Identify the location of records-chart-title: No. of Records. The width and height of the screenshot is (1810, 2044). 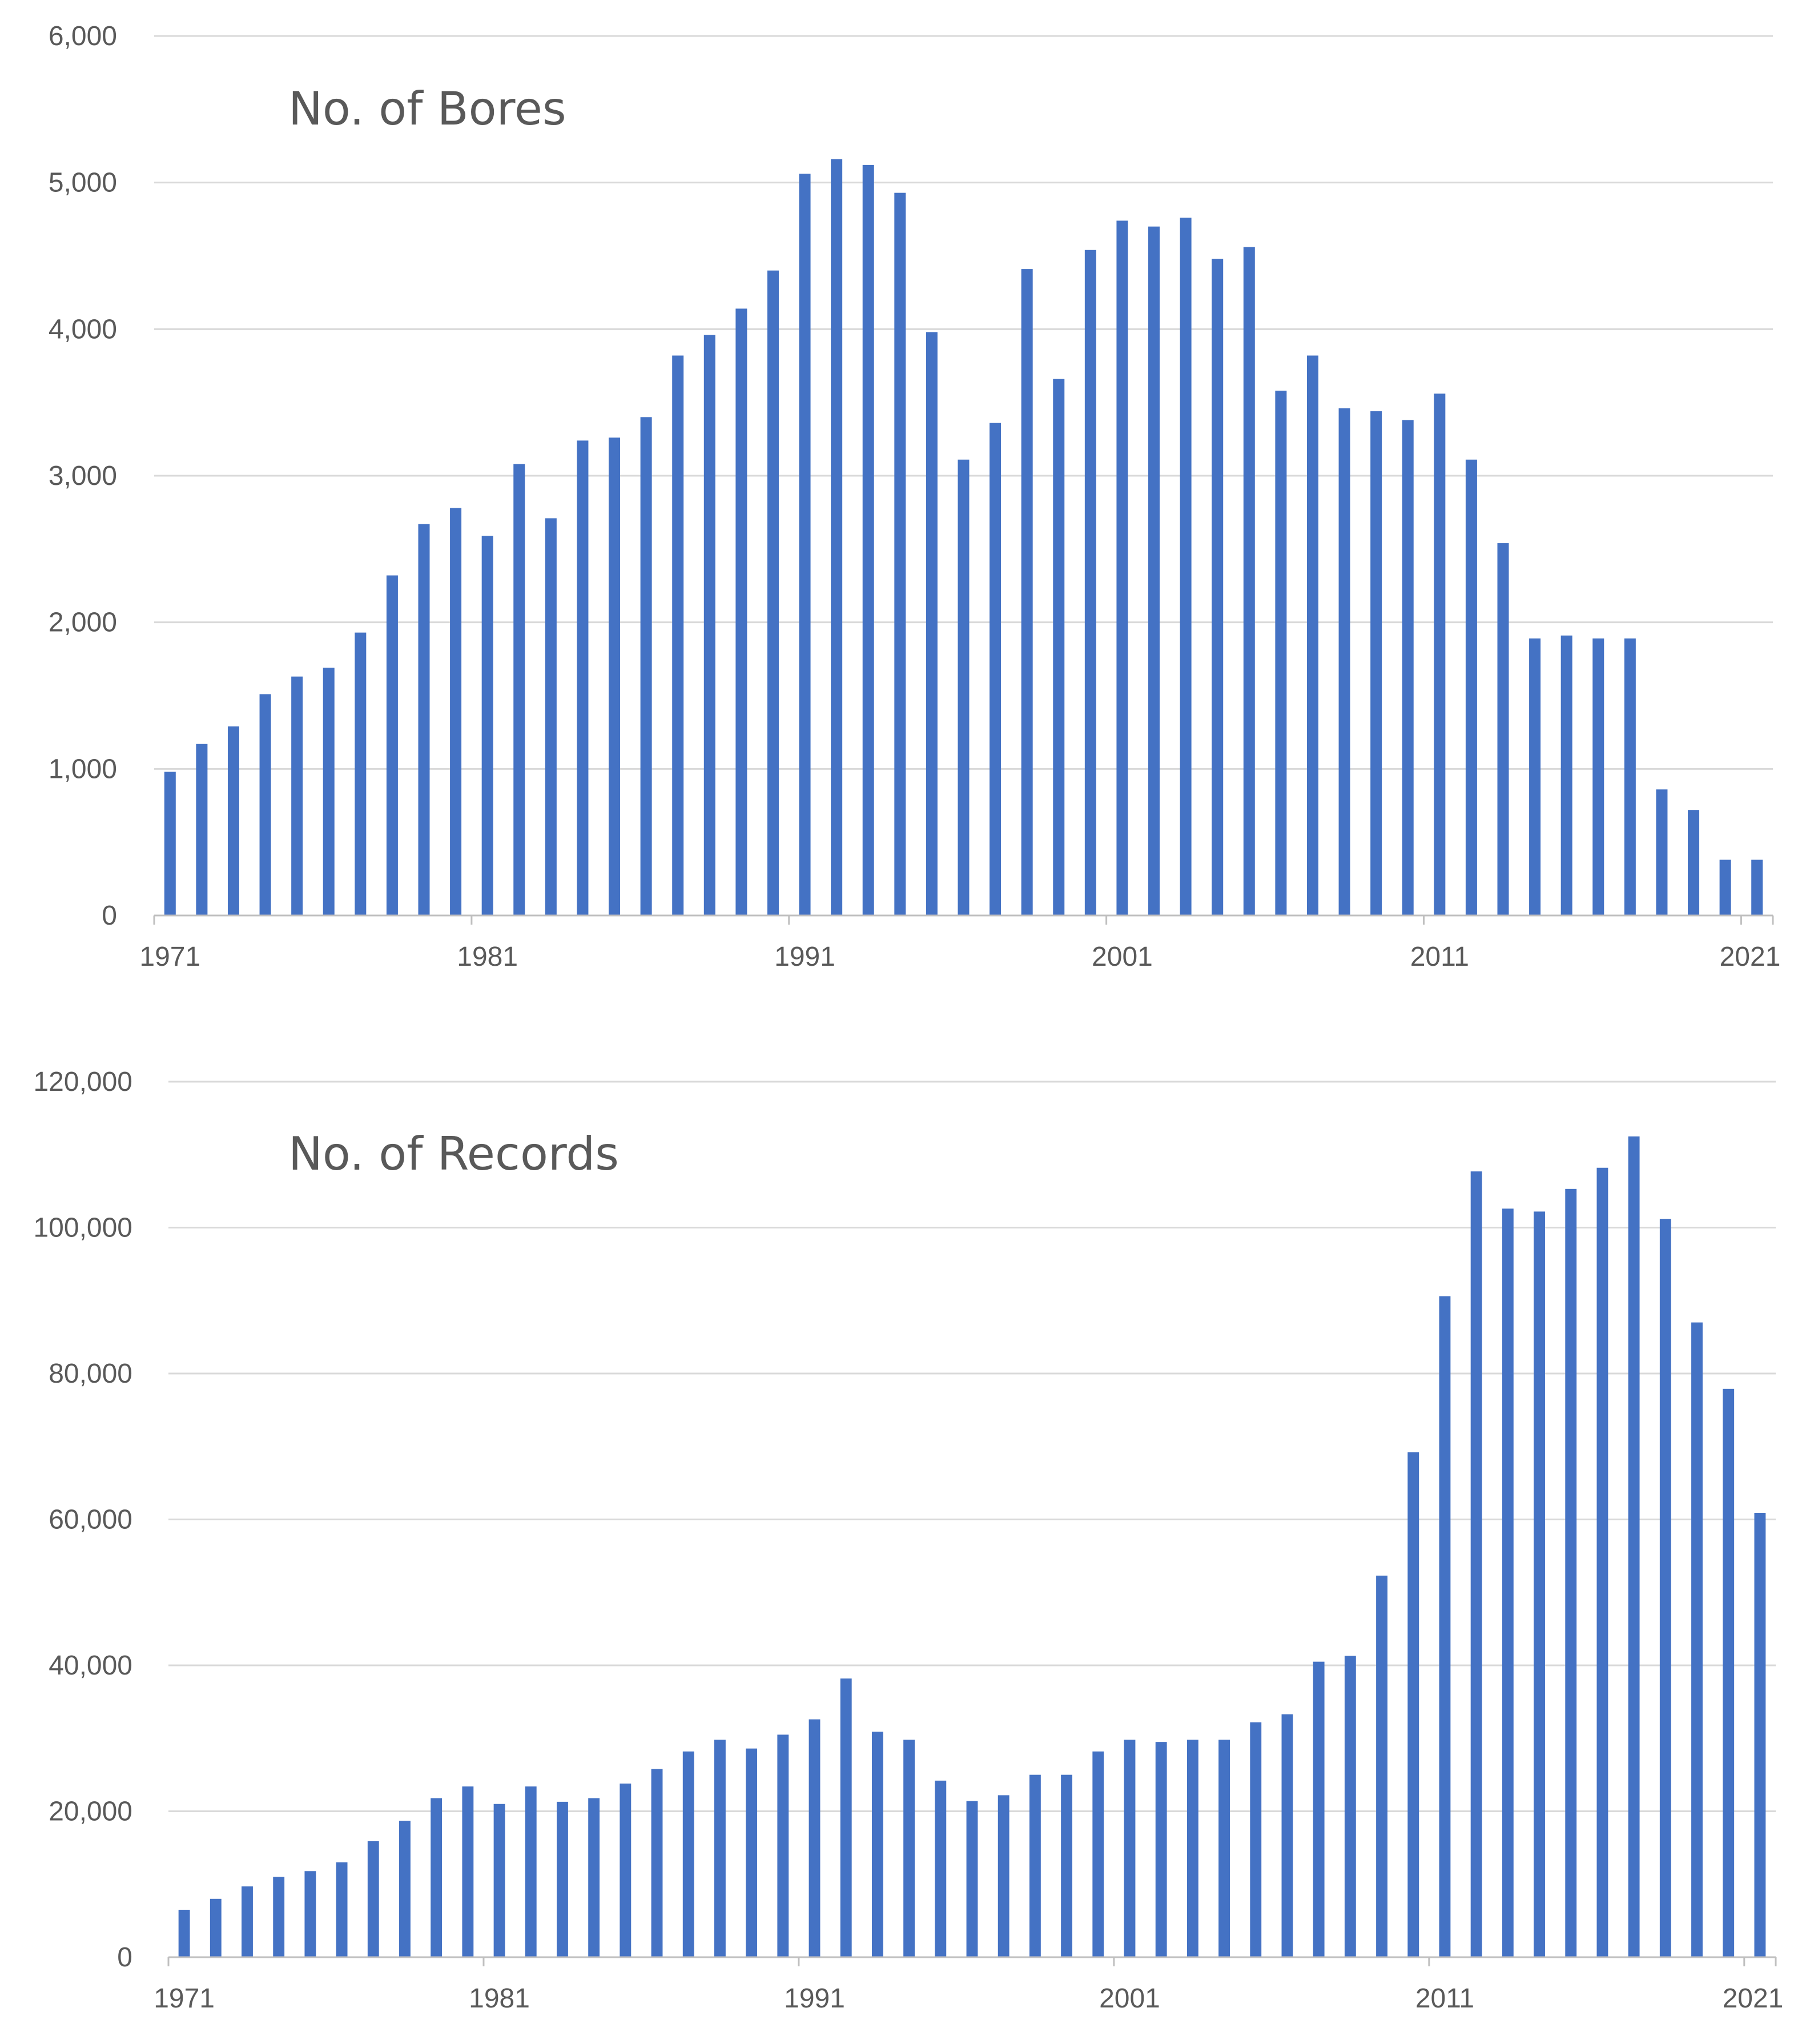
(454, 1153).